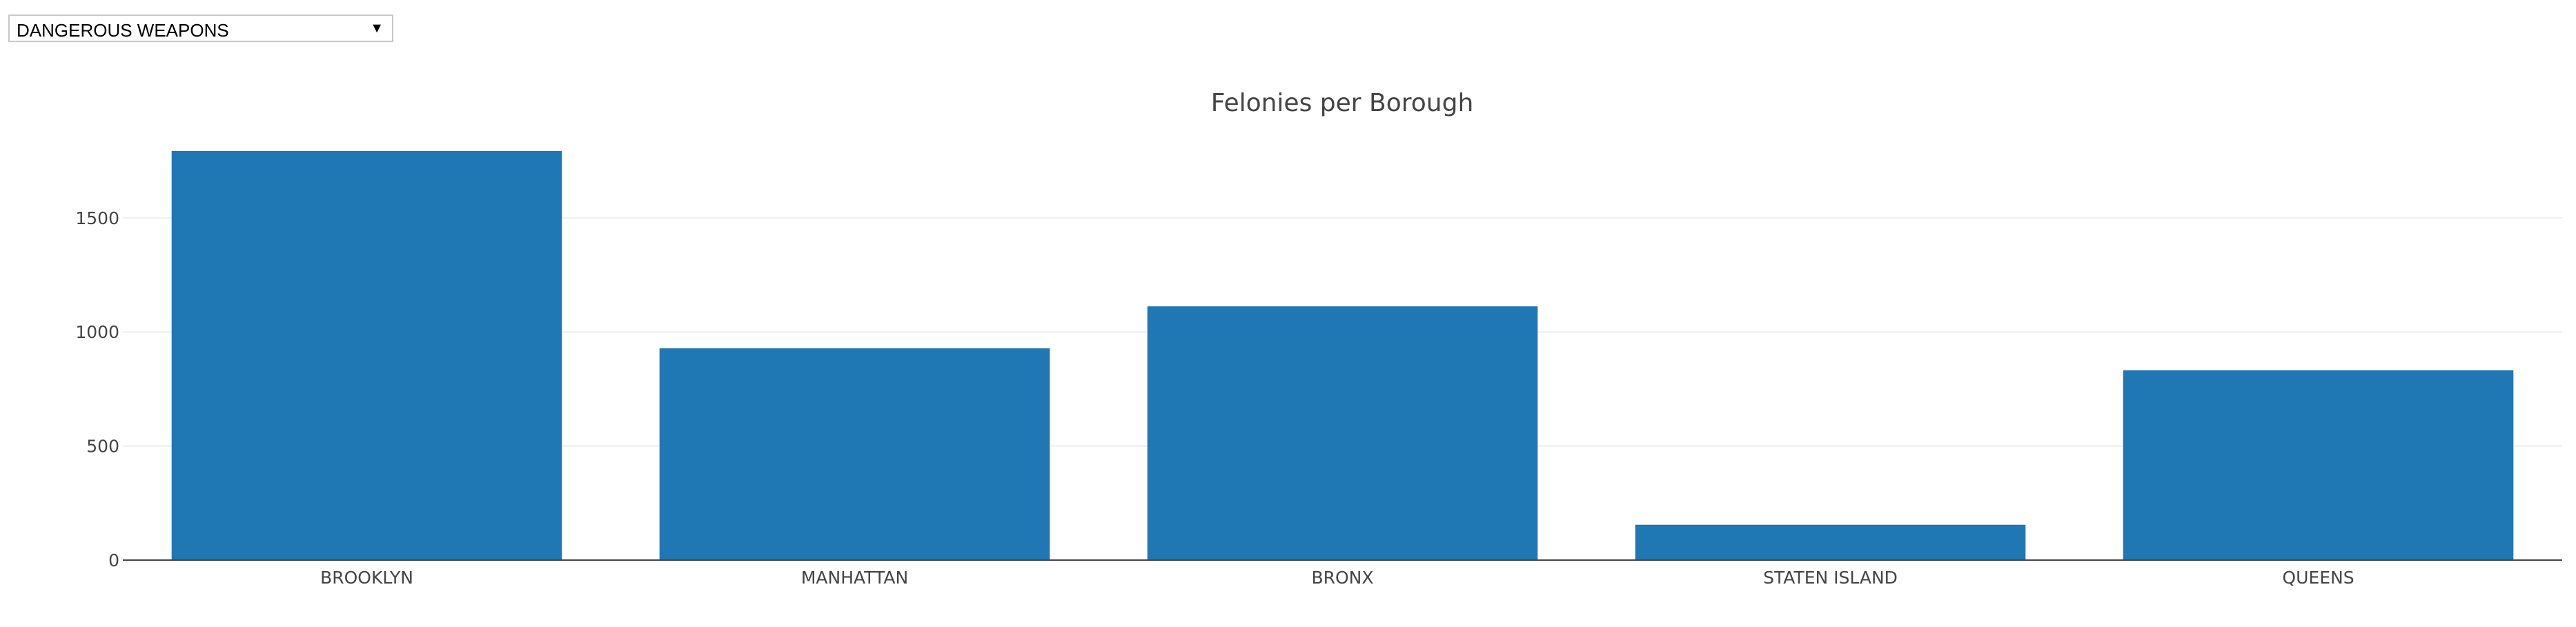 The image size is (2576, 627). I want to click on crime-type-dropdown: DANGEROUS WEAPONS ▼, so click(200, 28).